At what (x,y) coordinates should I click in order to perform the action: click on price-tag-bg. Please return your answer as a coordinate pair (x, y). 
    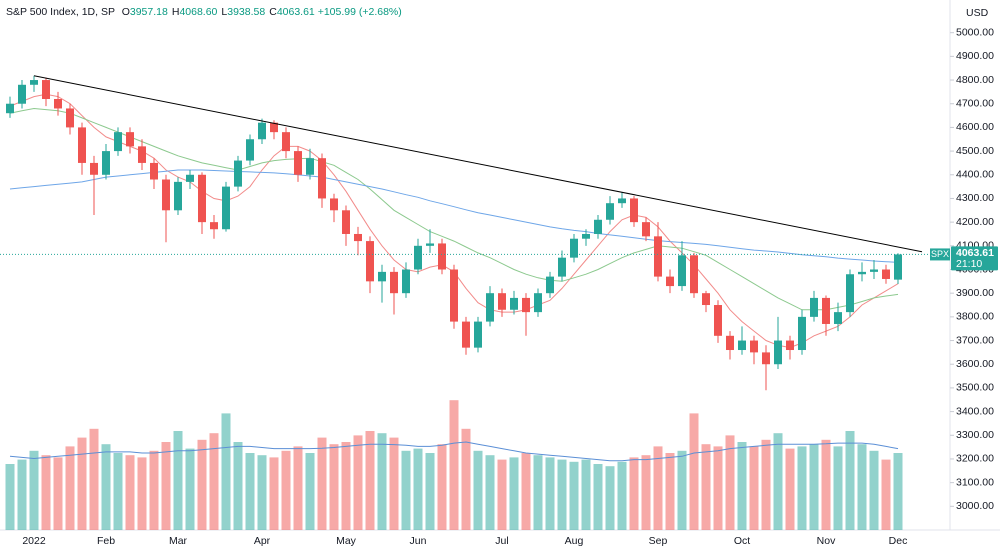
    Looking at the image, I should click on (974, 258).